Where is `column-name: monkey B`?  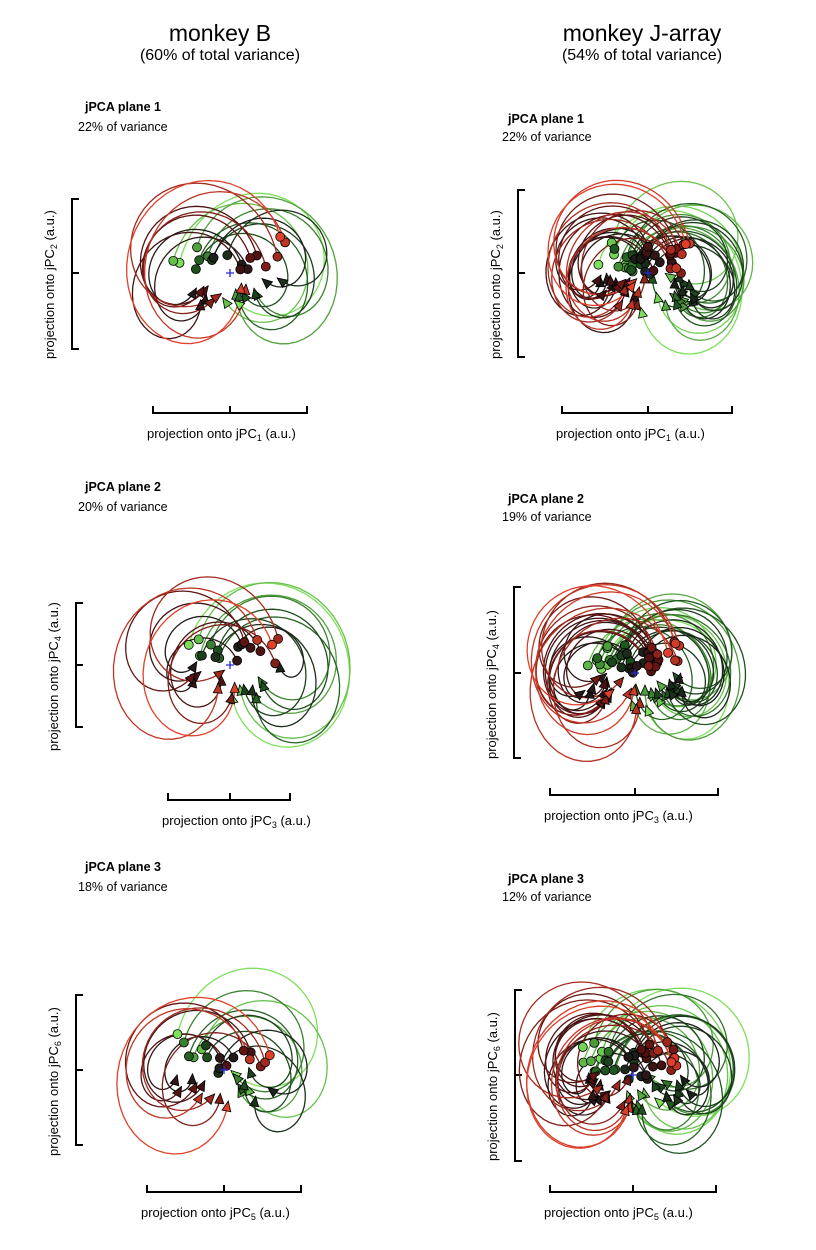
column-name: monkey B is located at coordinates (220, 33).